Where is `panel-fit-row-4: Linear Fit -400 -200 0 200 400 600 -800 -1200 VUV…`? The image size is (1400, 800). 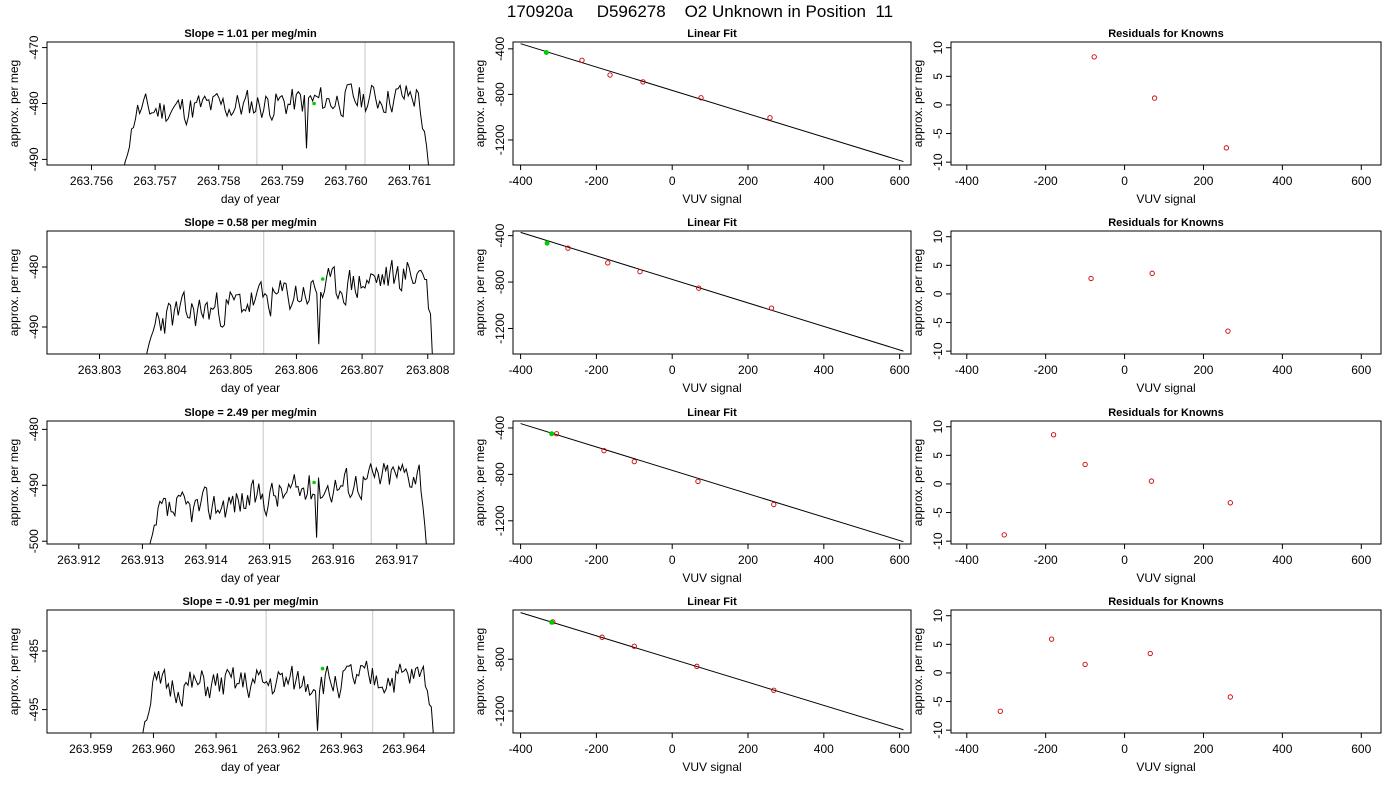
panel-fit-row-4: Linear Fit -400 -200 0 200 400 600 -800 -1200 VUV… is located at coordinates (692, 685).